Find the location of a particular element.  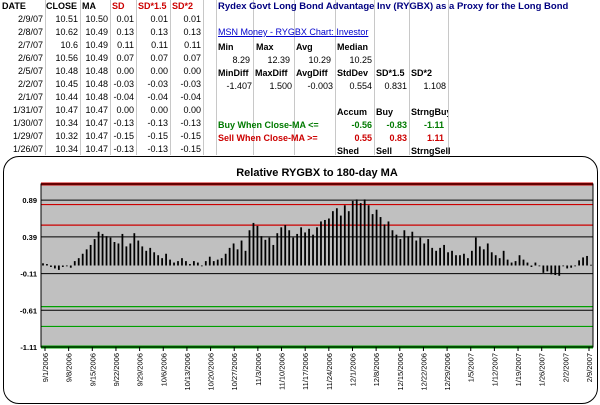

stat-min-label: Min is located at coordinates (226, 47).